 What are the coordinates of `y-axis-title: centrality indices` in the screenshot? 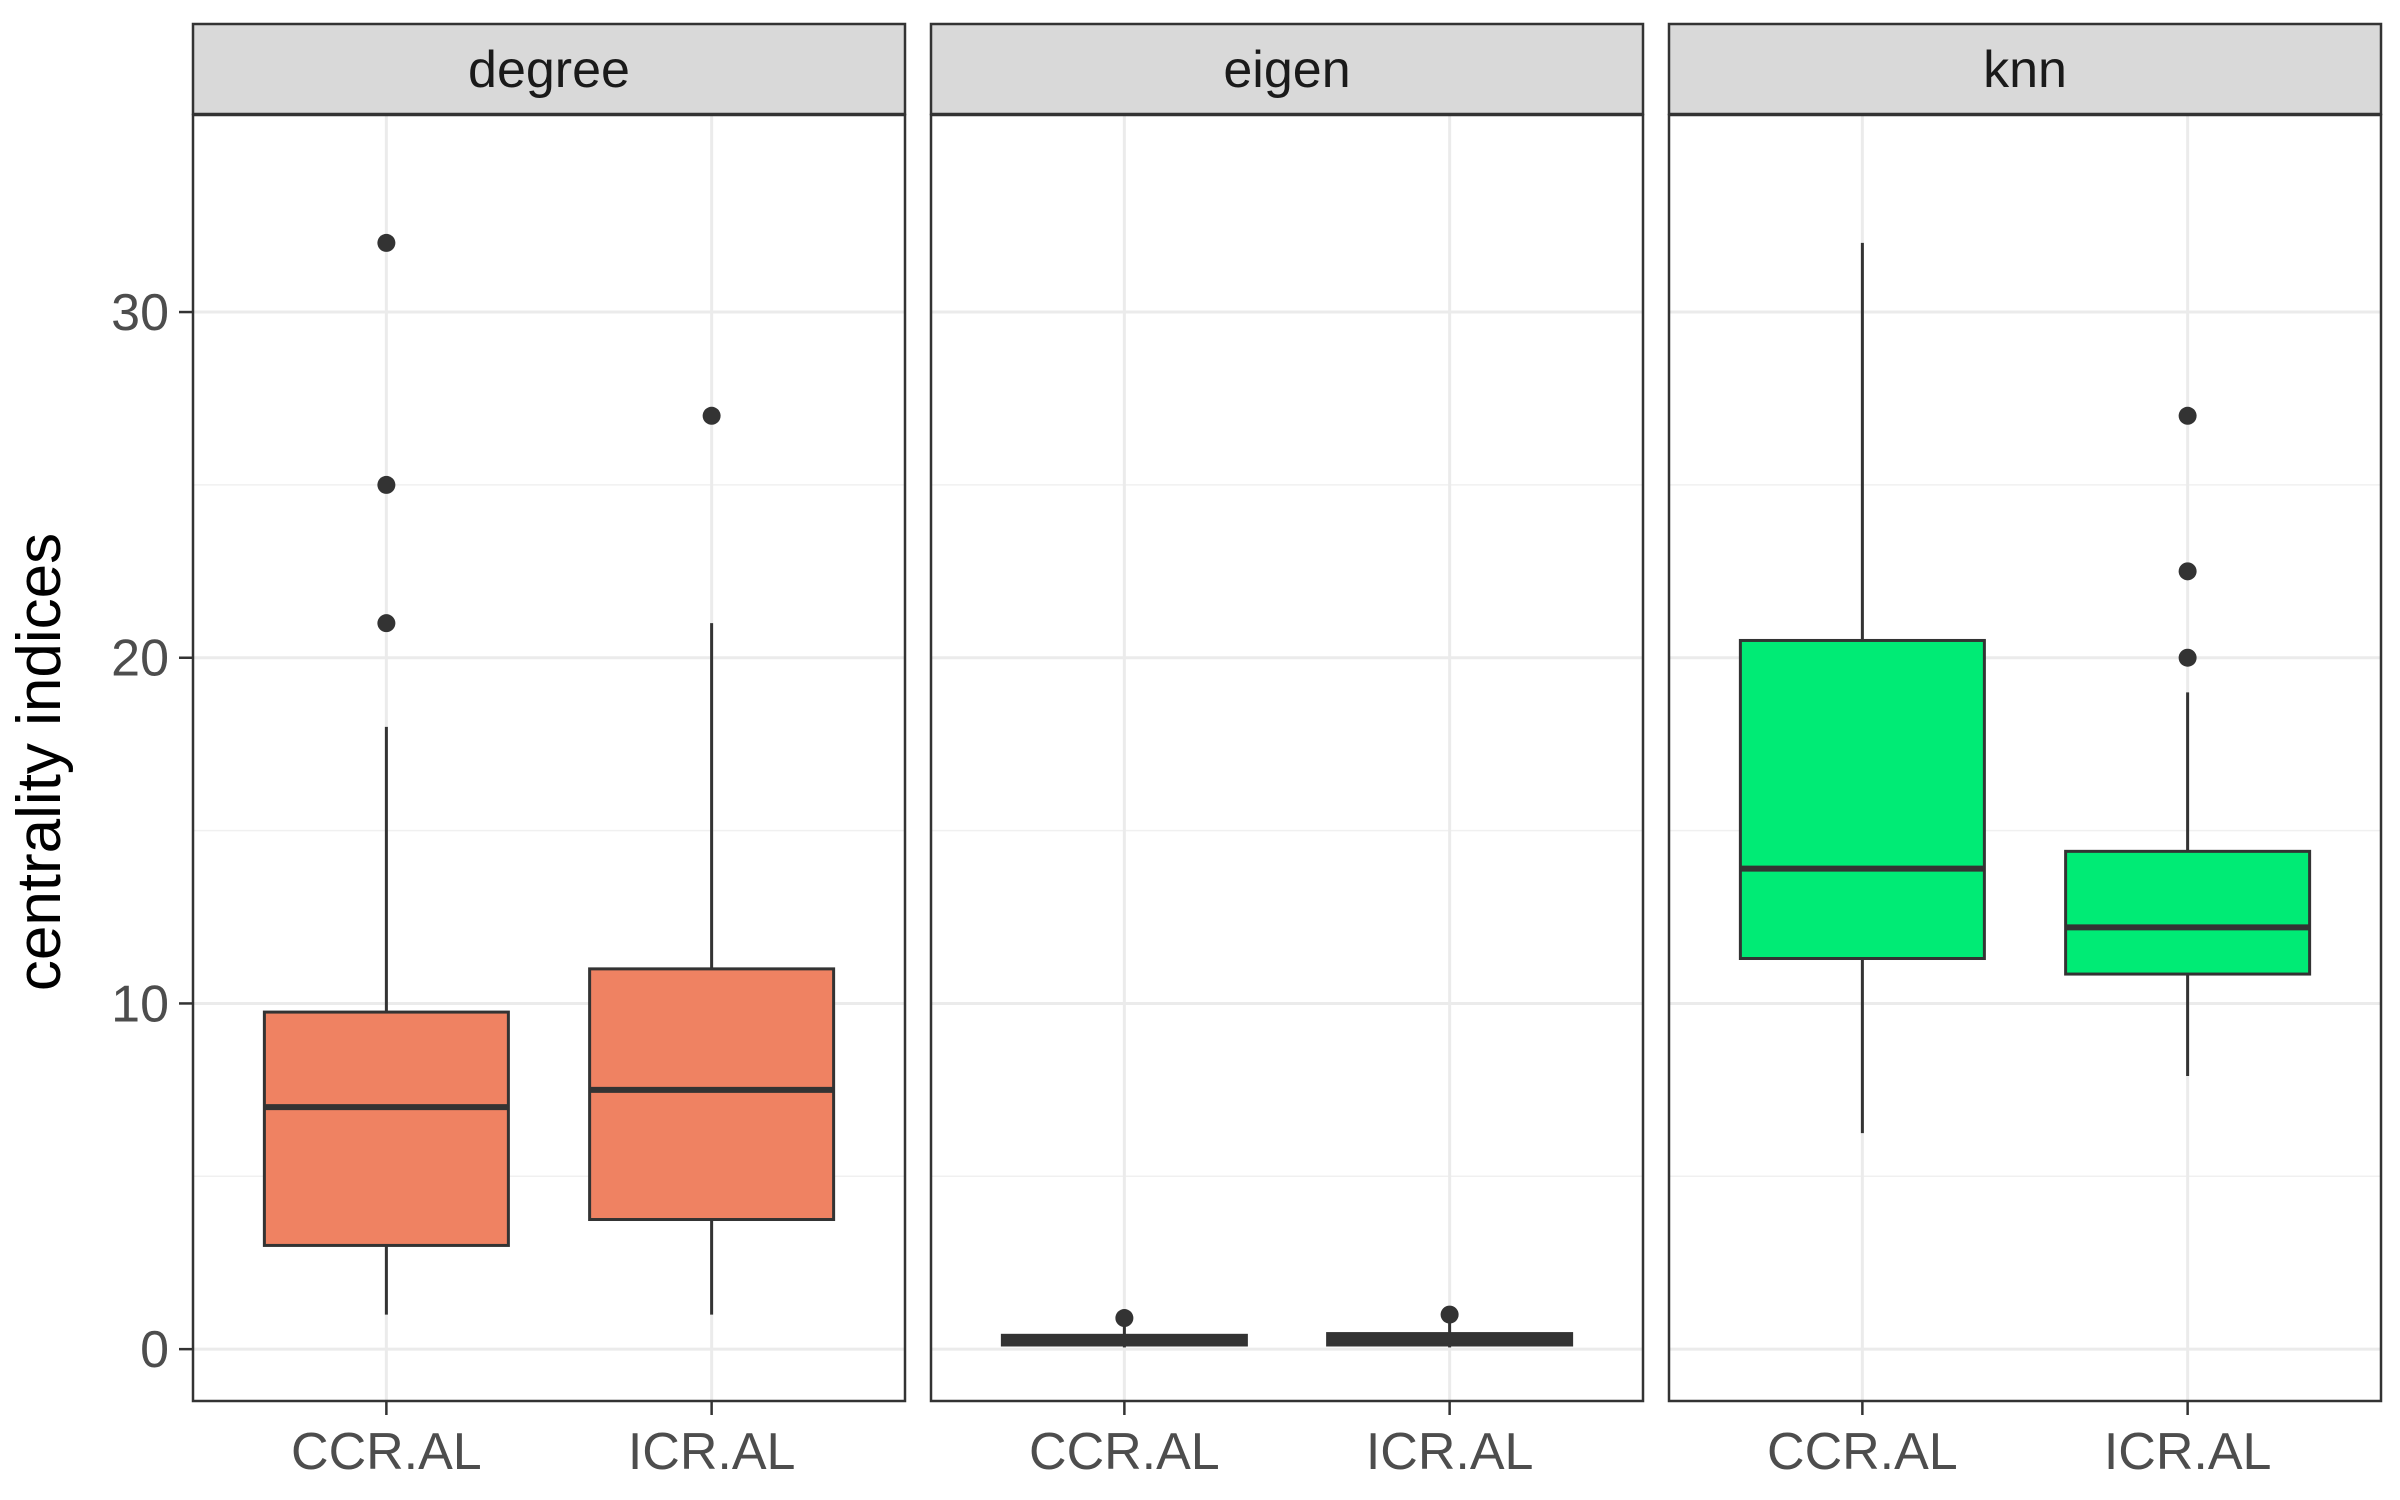 It's located at (39, 762).